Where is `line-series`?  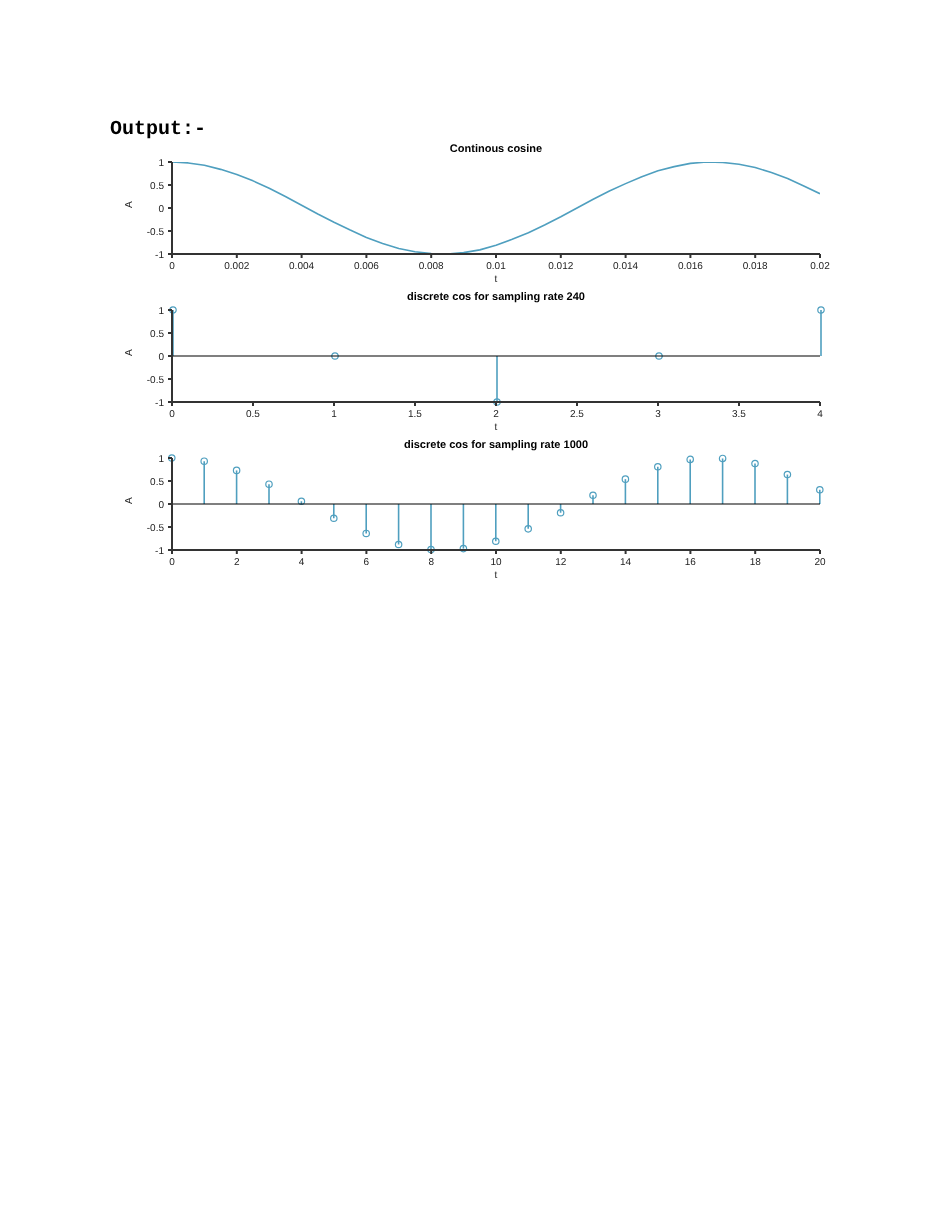 line-series is located at coordinates (496, 208).